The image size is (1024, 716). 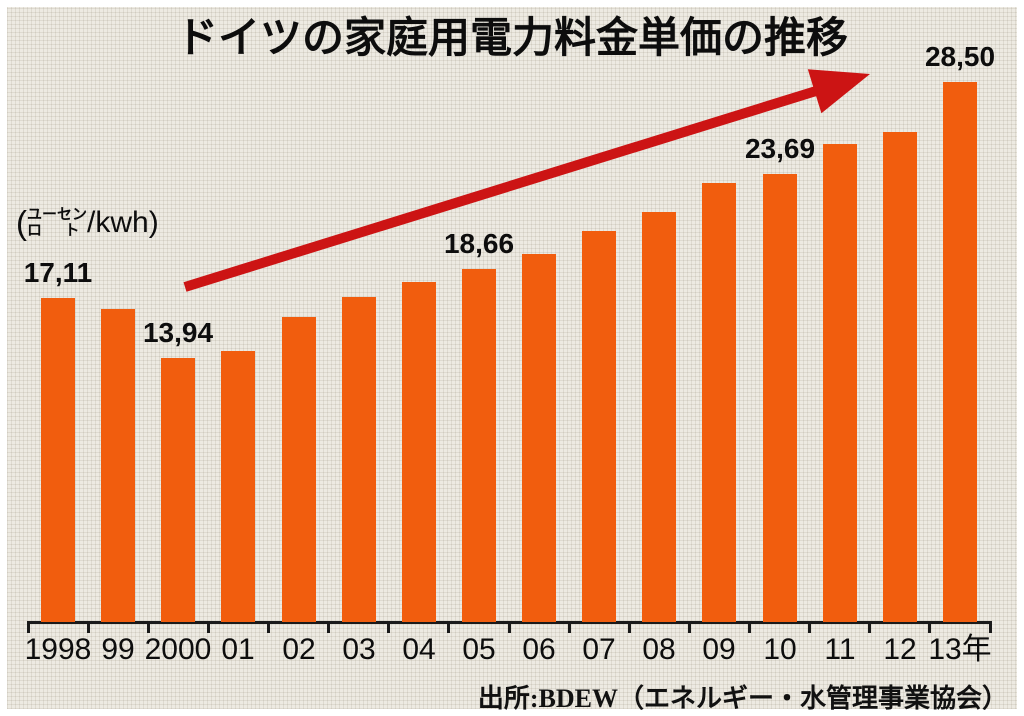 I want to click on x-tick-label: 2000, so click(x=178, y=649).